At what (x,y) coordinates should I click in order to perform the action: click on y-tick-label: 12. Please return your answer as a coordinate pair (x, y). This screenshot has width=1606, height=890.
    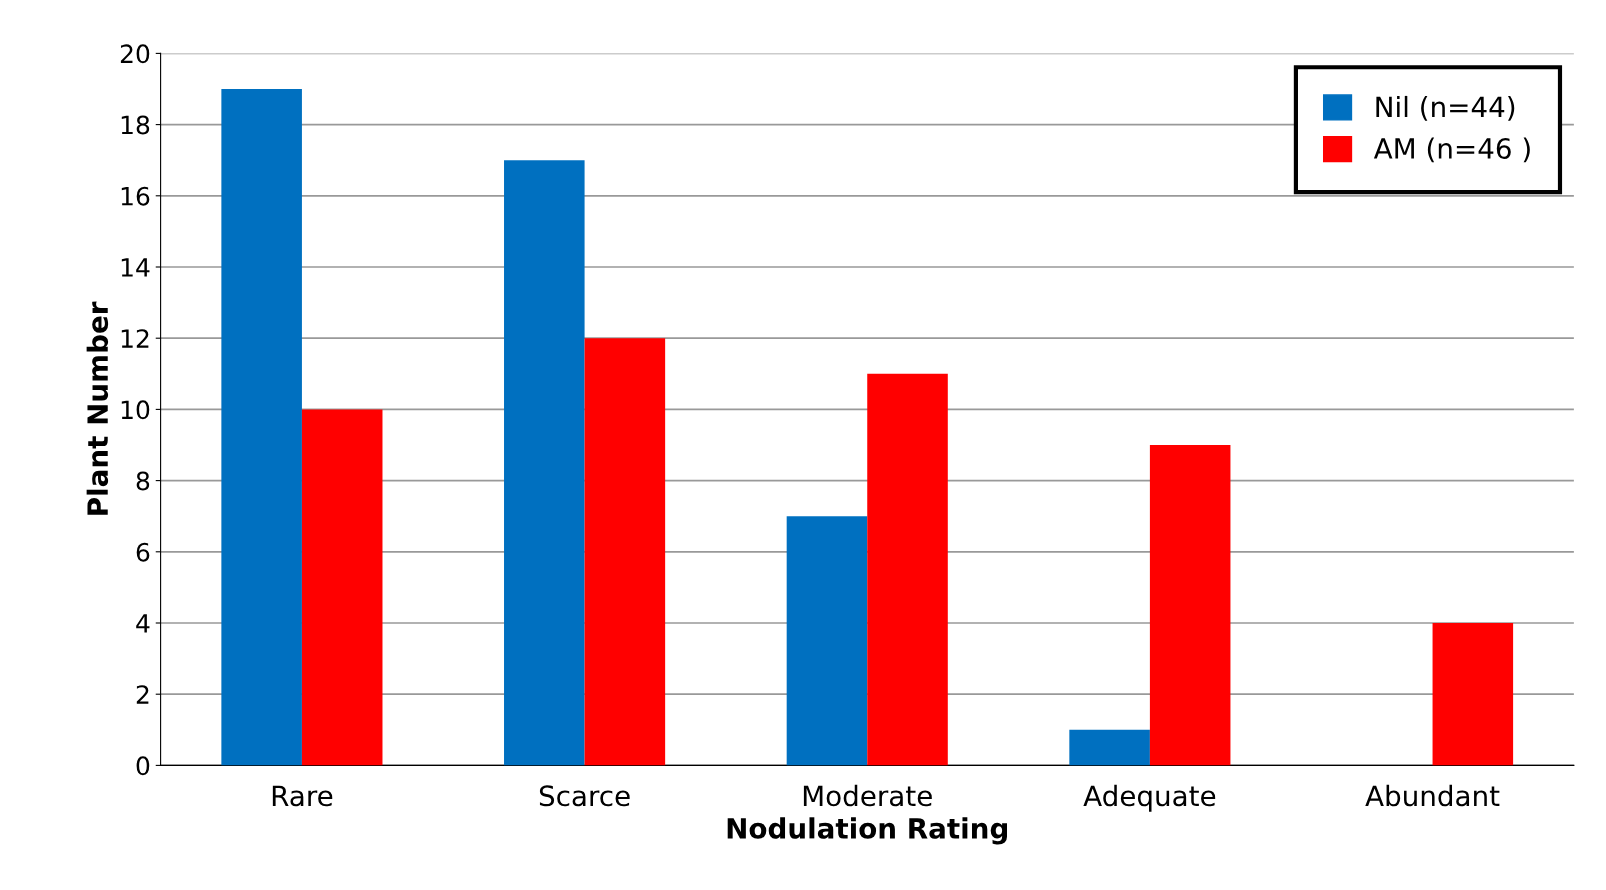
    Looking at the image, I should click on (135, 338).